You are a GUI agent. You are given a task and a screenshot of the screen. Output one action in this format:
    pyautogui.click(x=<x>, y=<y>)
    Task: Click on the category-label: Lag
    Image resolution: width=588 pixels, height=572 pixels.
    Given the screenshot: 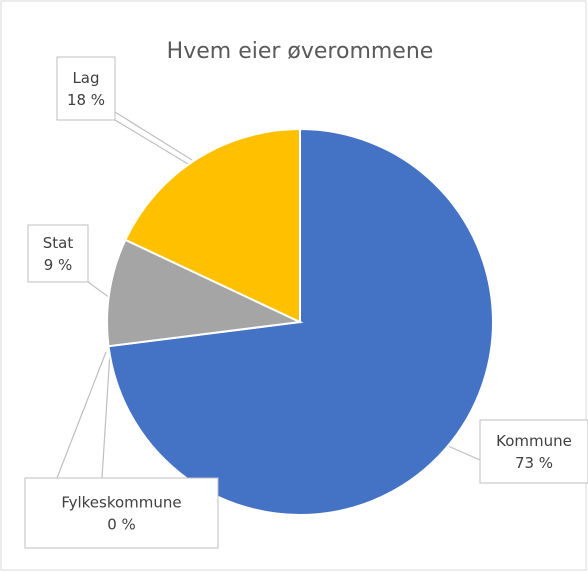 What is the action you would take?
    pyautogui.click(x=85, y=78)
    